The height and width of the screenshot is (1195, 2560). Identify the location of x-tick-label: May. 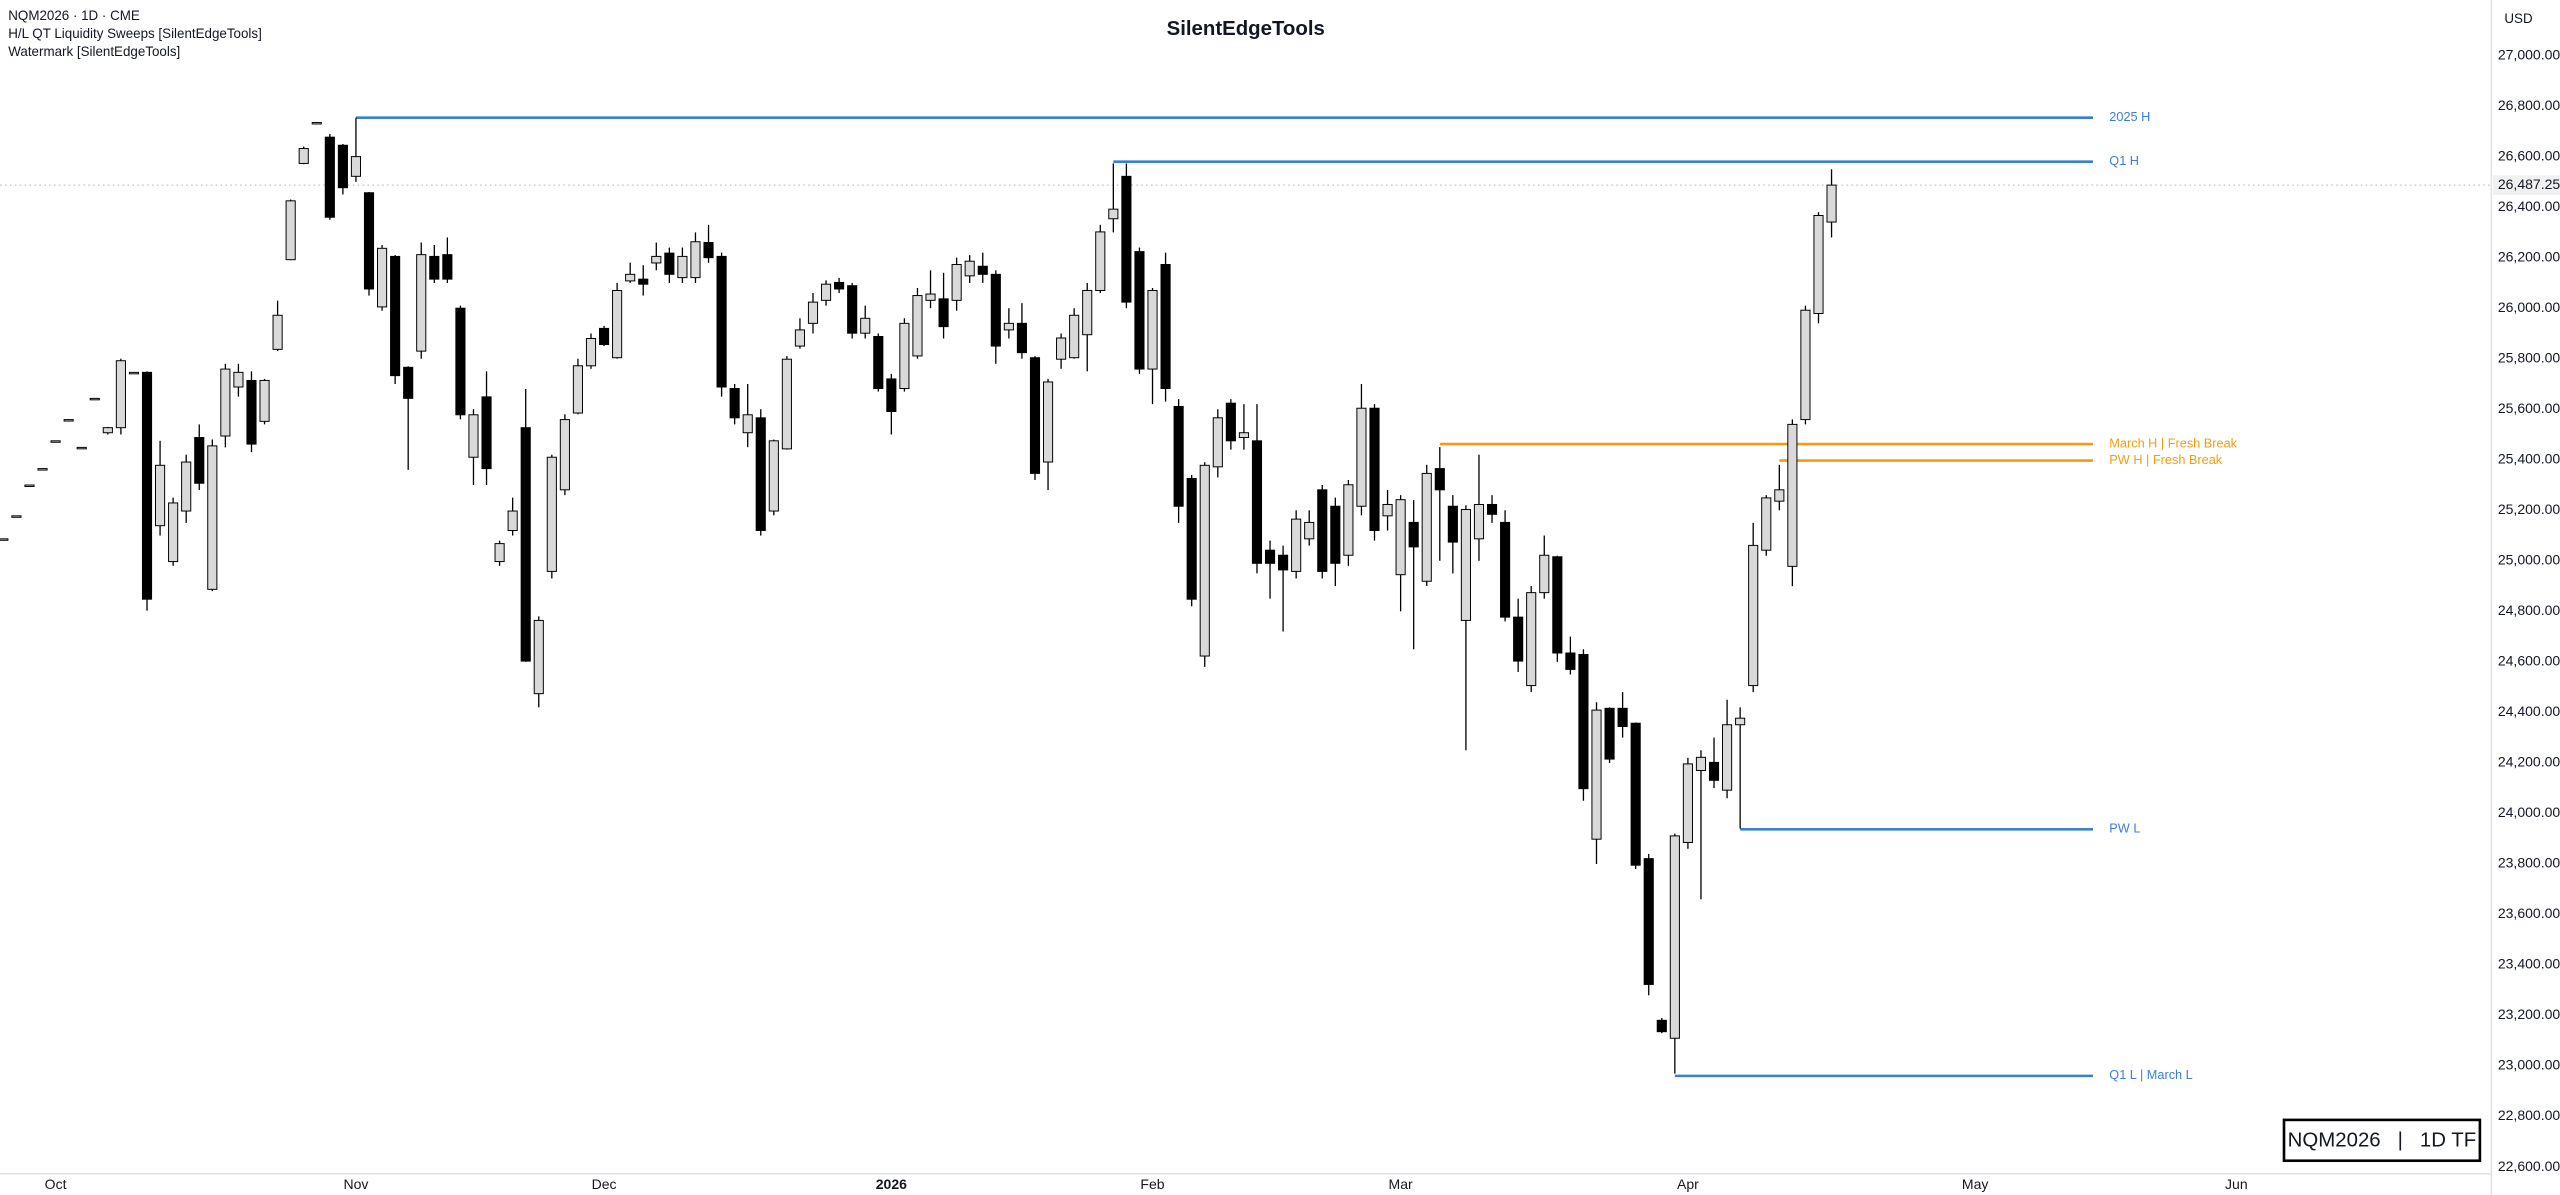
(1975, 1184).